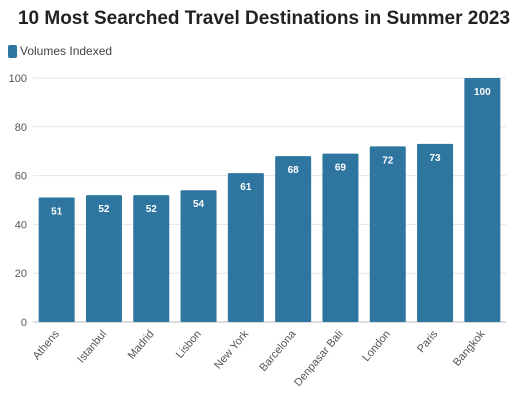 The width and height of the screenshot is (528, 400). I want to click on data-label: 100, so click(482, 92).